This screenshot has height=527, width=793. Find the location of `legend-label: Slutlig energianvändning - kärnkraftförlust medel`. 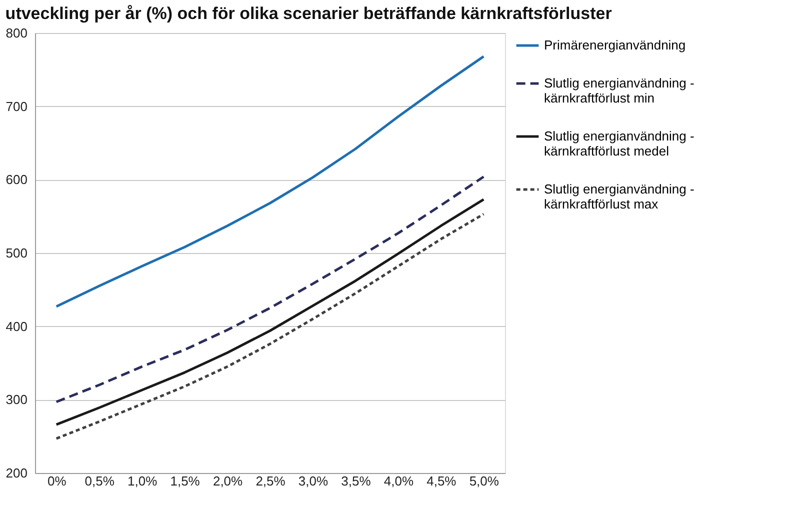

legend-label: Slutlig energianvändning - kärnkraftförlust medel is located at coordinates (619, 143).